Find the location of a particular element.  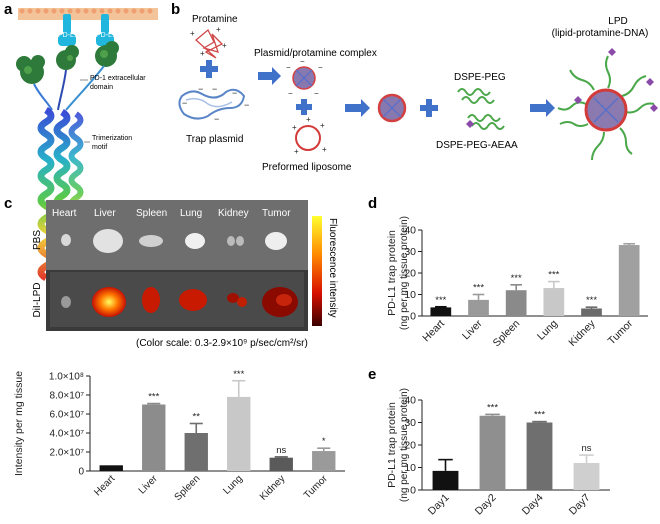

lpd-full-label: (lipid-protamine-DNA) is located at coordinates (600, 33).